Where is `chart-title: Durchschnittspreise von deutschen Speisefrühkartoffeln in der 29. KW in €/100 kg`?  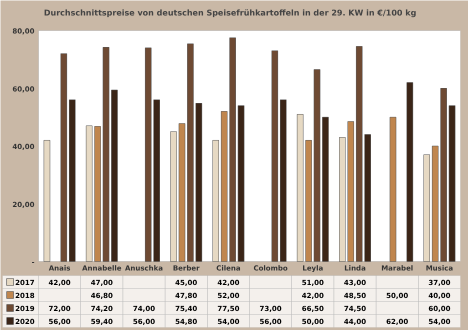
chart-title: Durchschnittspreise von deutschen Speisefrühkartoffeln in der 29. KW in €/100 kg is located at coordinates (230, 13).